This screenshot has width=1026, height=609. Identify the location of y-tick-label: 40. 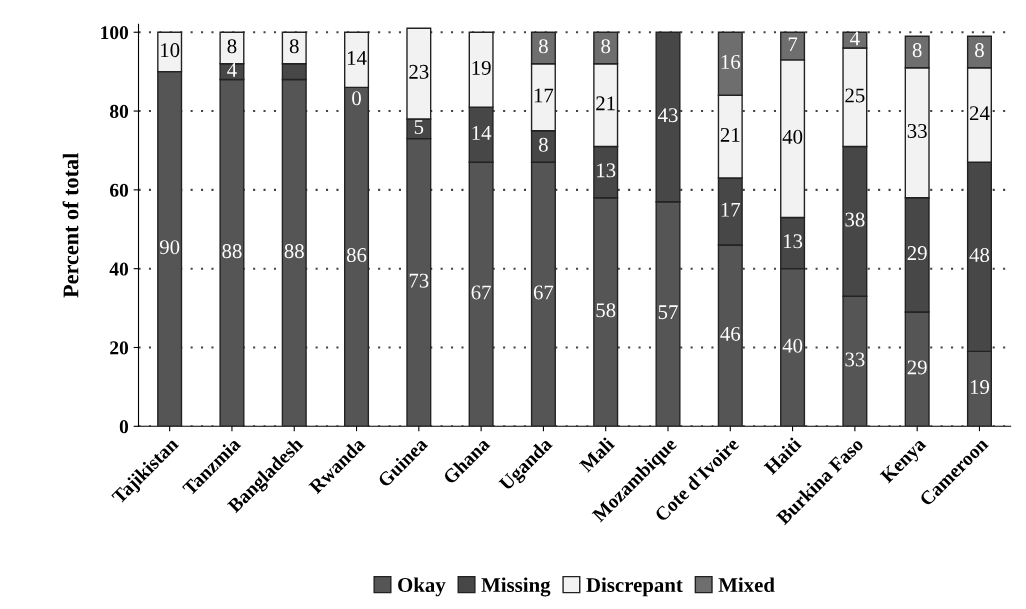
(119, 269).